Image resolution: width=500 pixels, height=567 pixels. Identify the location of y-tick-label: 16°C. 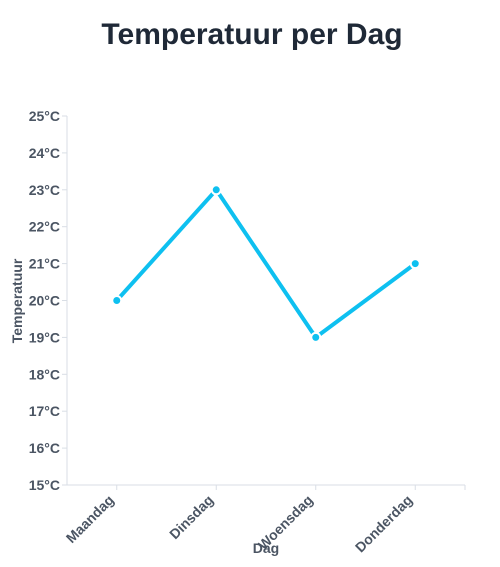
(44, 448).